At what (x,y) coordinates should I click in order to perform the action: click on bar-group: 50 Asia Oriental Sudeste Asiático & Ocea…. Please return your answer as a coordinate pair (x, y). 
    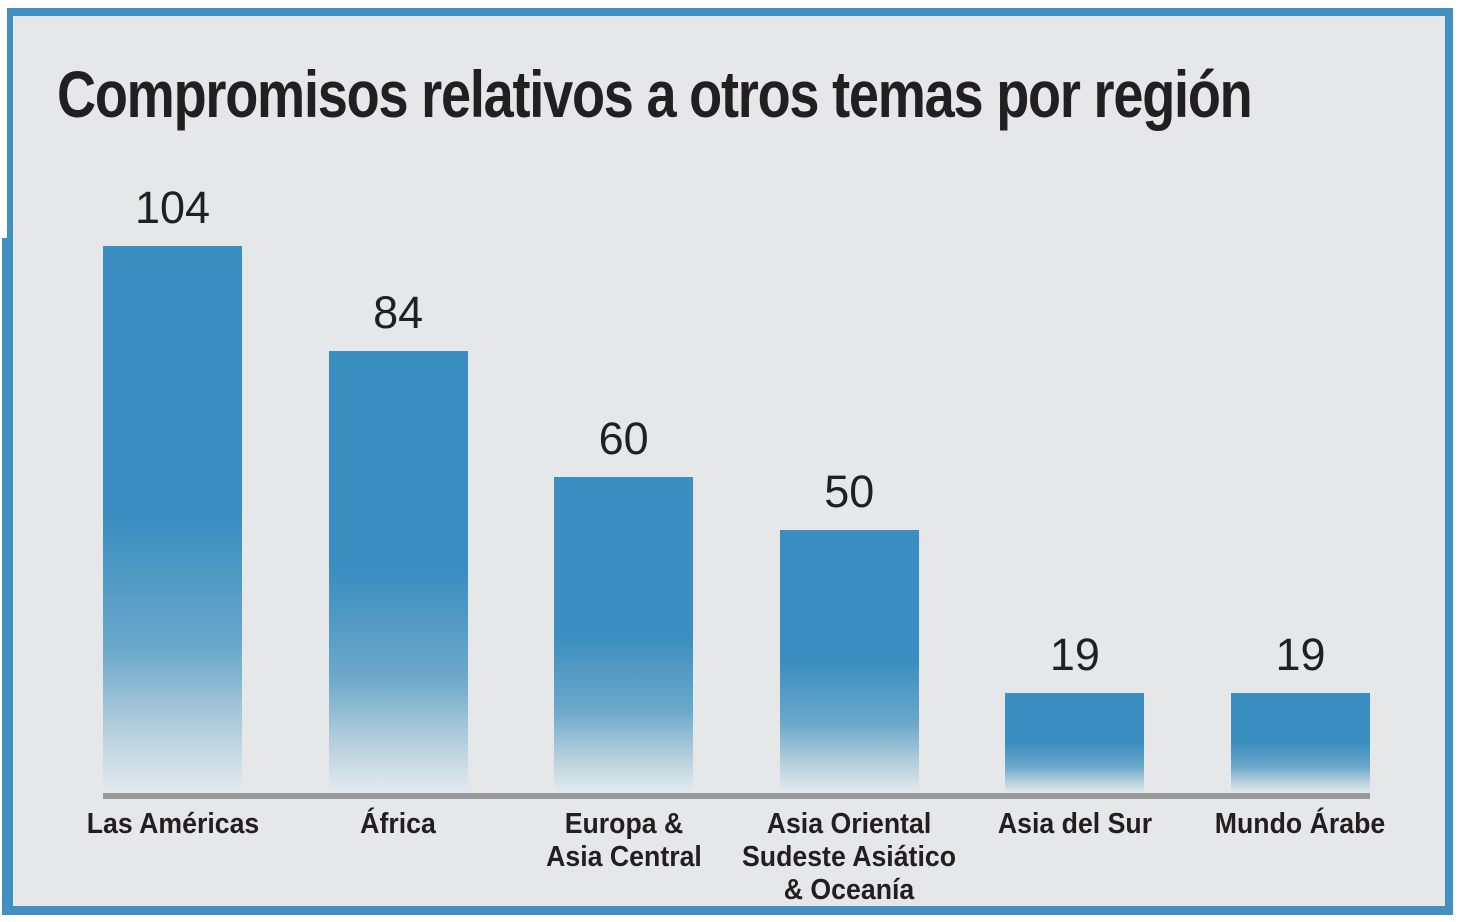
    Looking at the image, I should click on (849, 686).